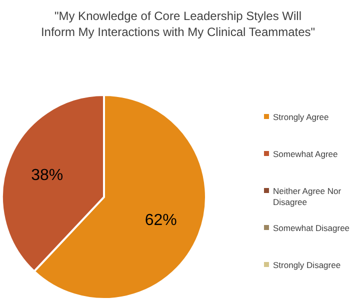  What do you see at coordinates (307, 265) in the screenshot?
I see `legend-label: Strongly Disagree` at bounding box center [307, 265].